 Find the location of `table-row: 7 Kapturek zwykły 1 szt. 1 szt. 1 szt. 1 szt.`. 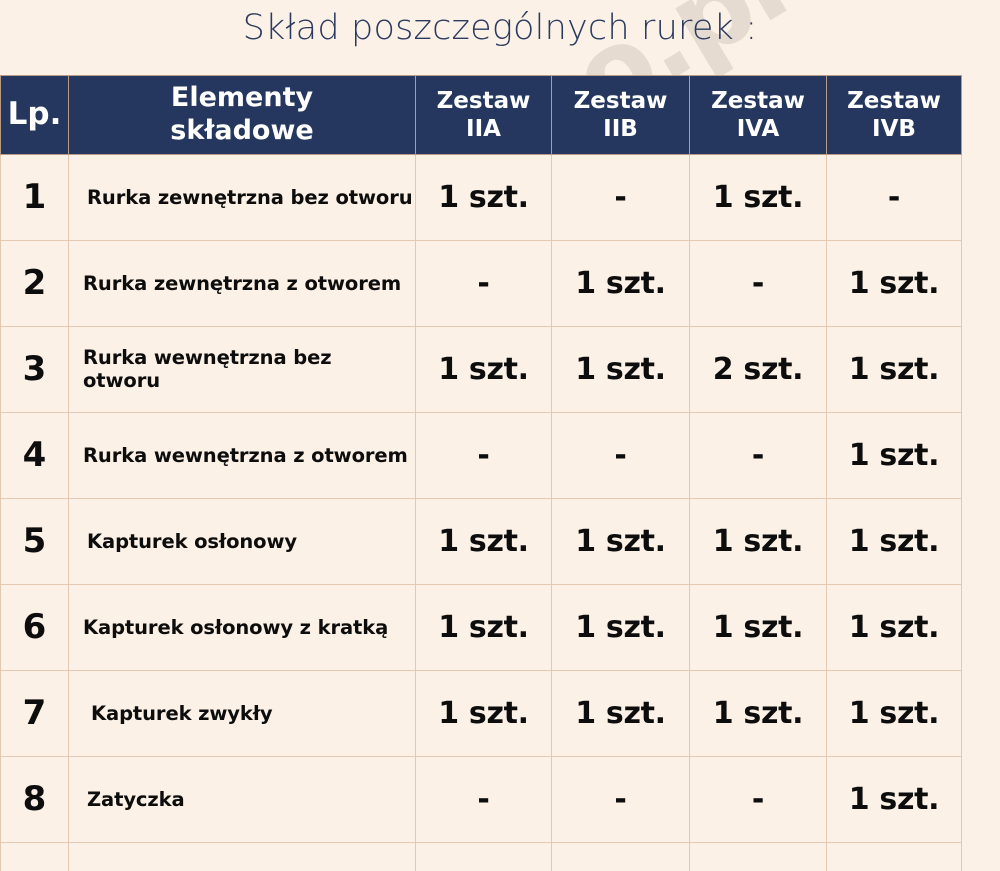

table-row: 7 Kapturek zwykły 1 szt. 1 szt. 1 szt. 1 szt. is located at coordinates (481, 713).